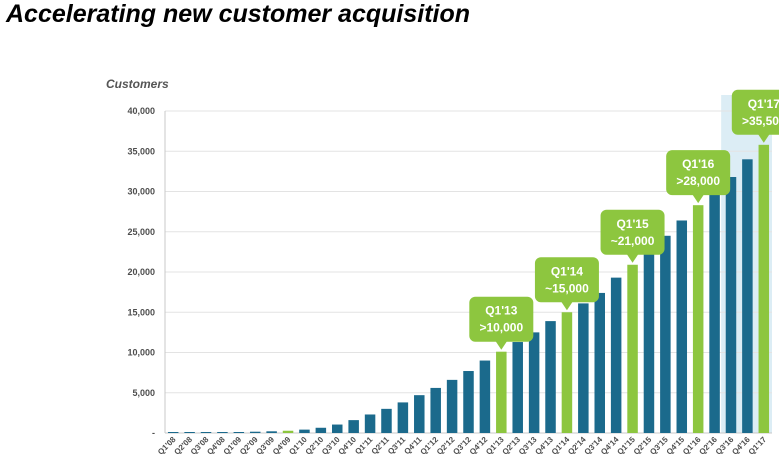 The image size is (779, 465). I want to click on callout-quarter: Q1'17, so click(763, 104).